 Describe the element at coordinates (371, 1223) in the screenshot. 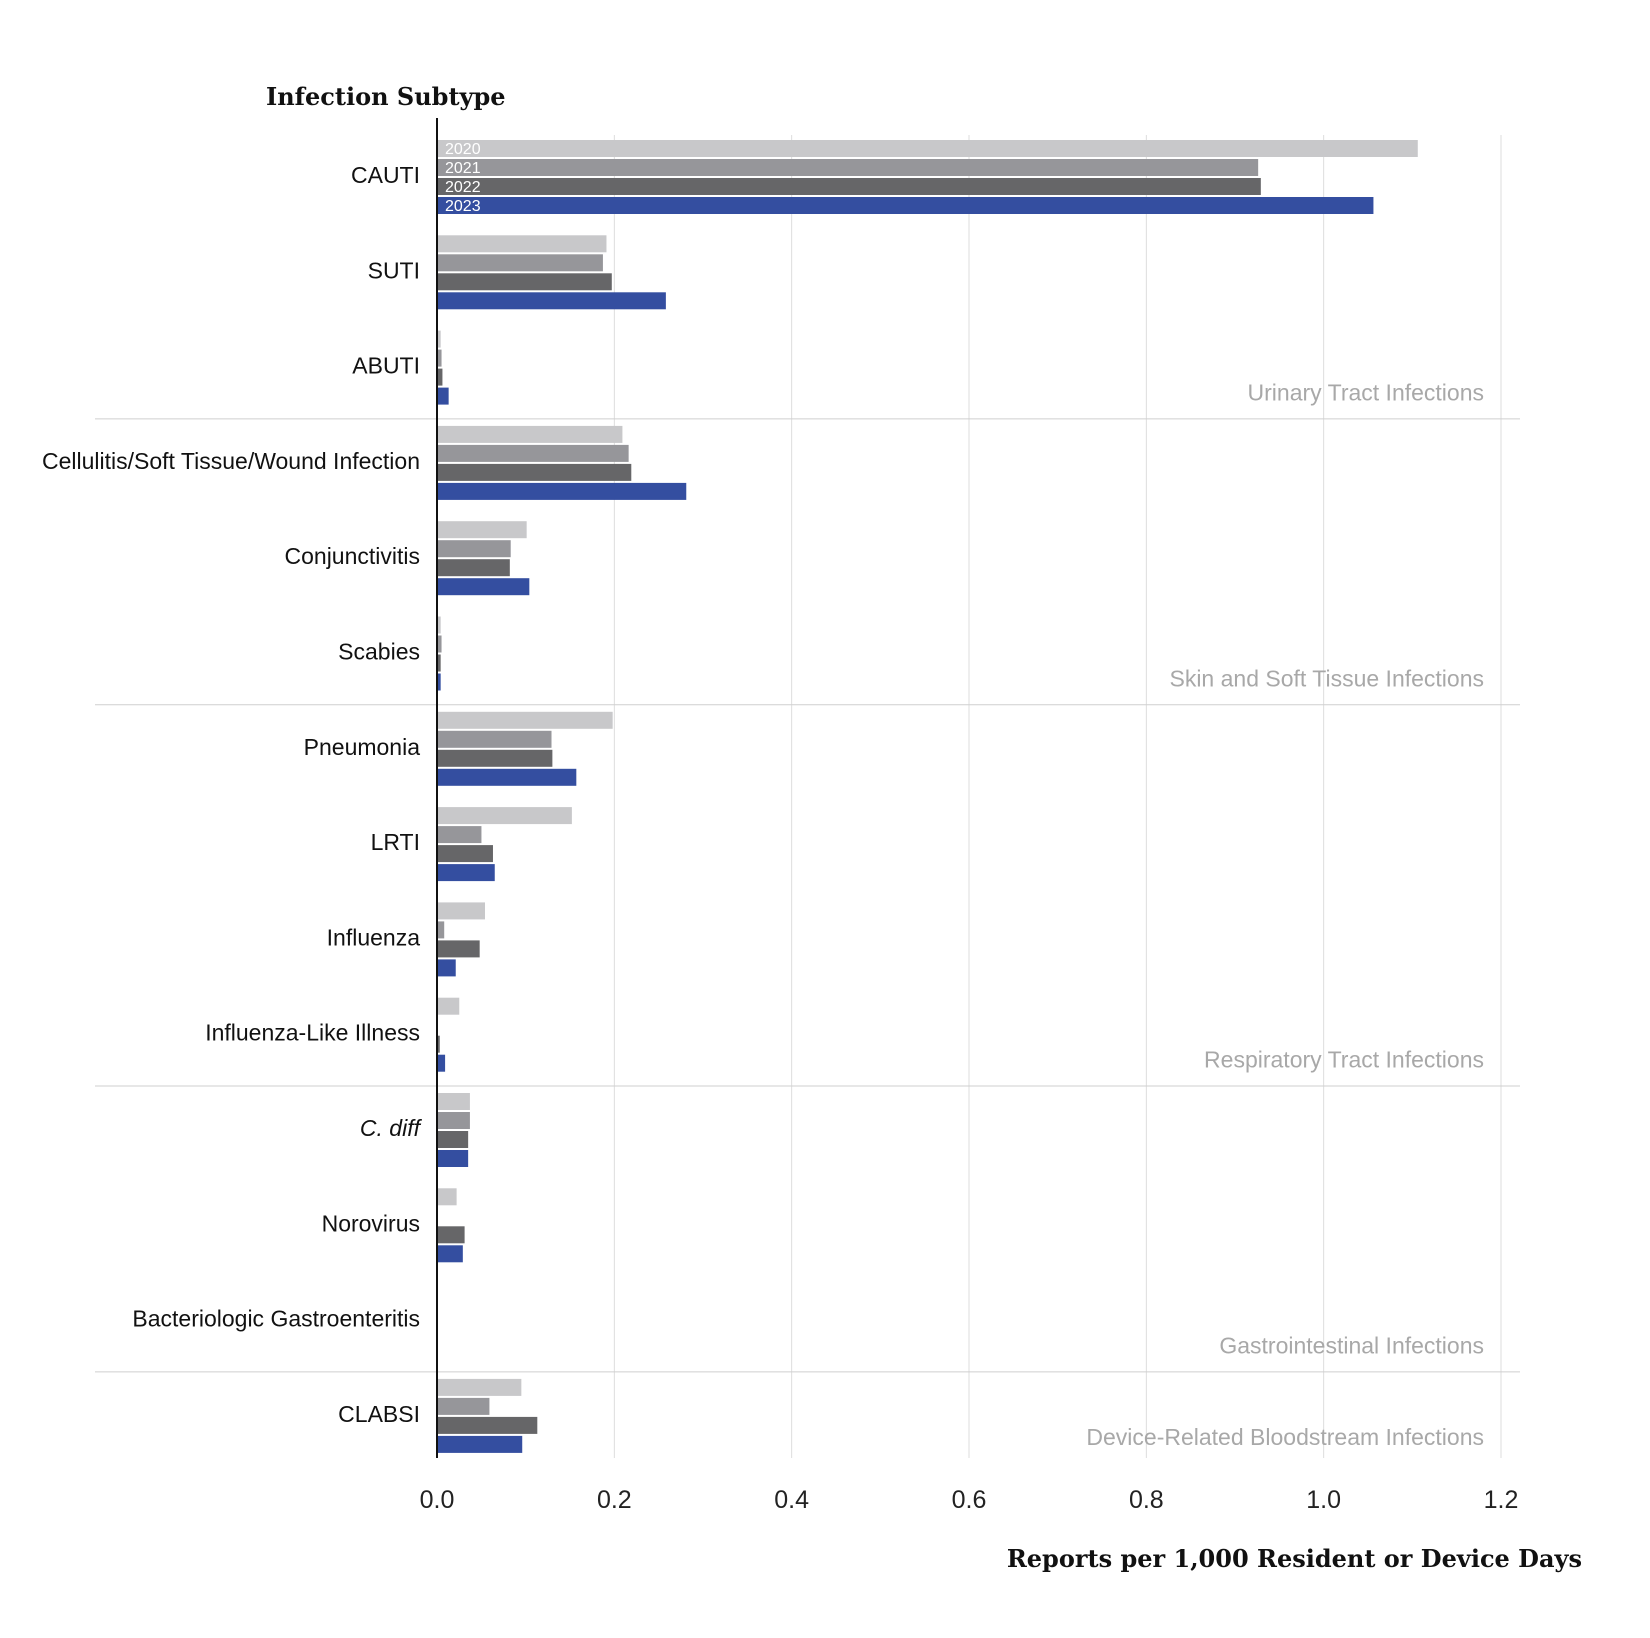

I see `category-label: Norovirus` at that location.